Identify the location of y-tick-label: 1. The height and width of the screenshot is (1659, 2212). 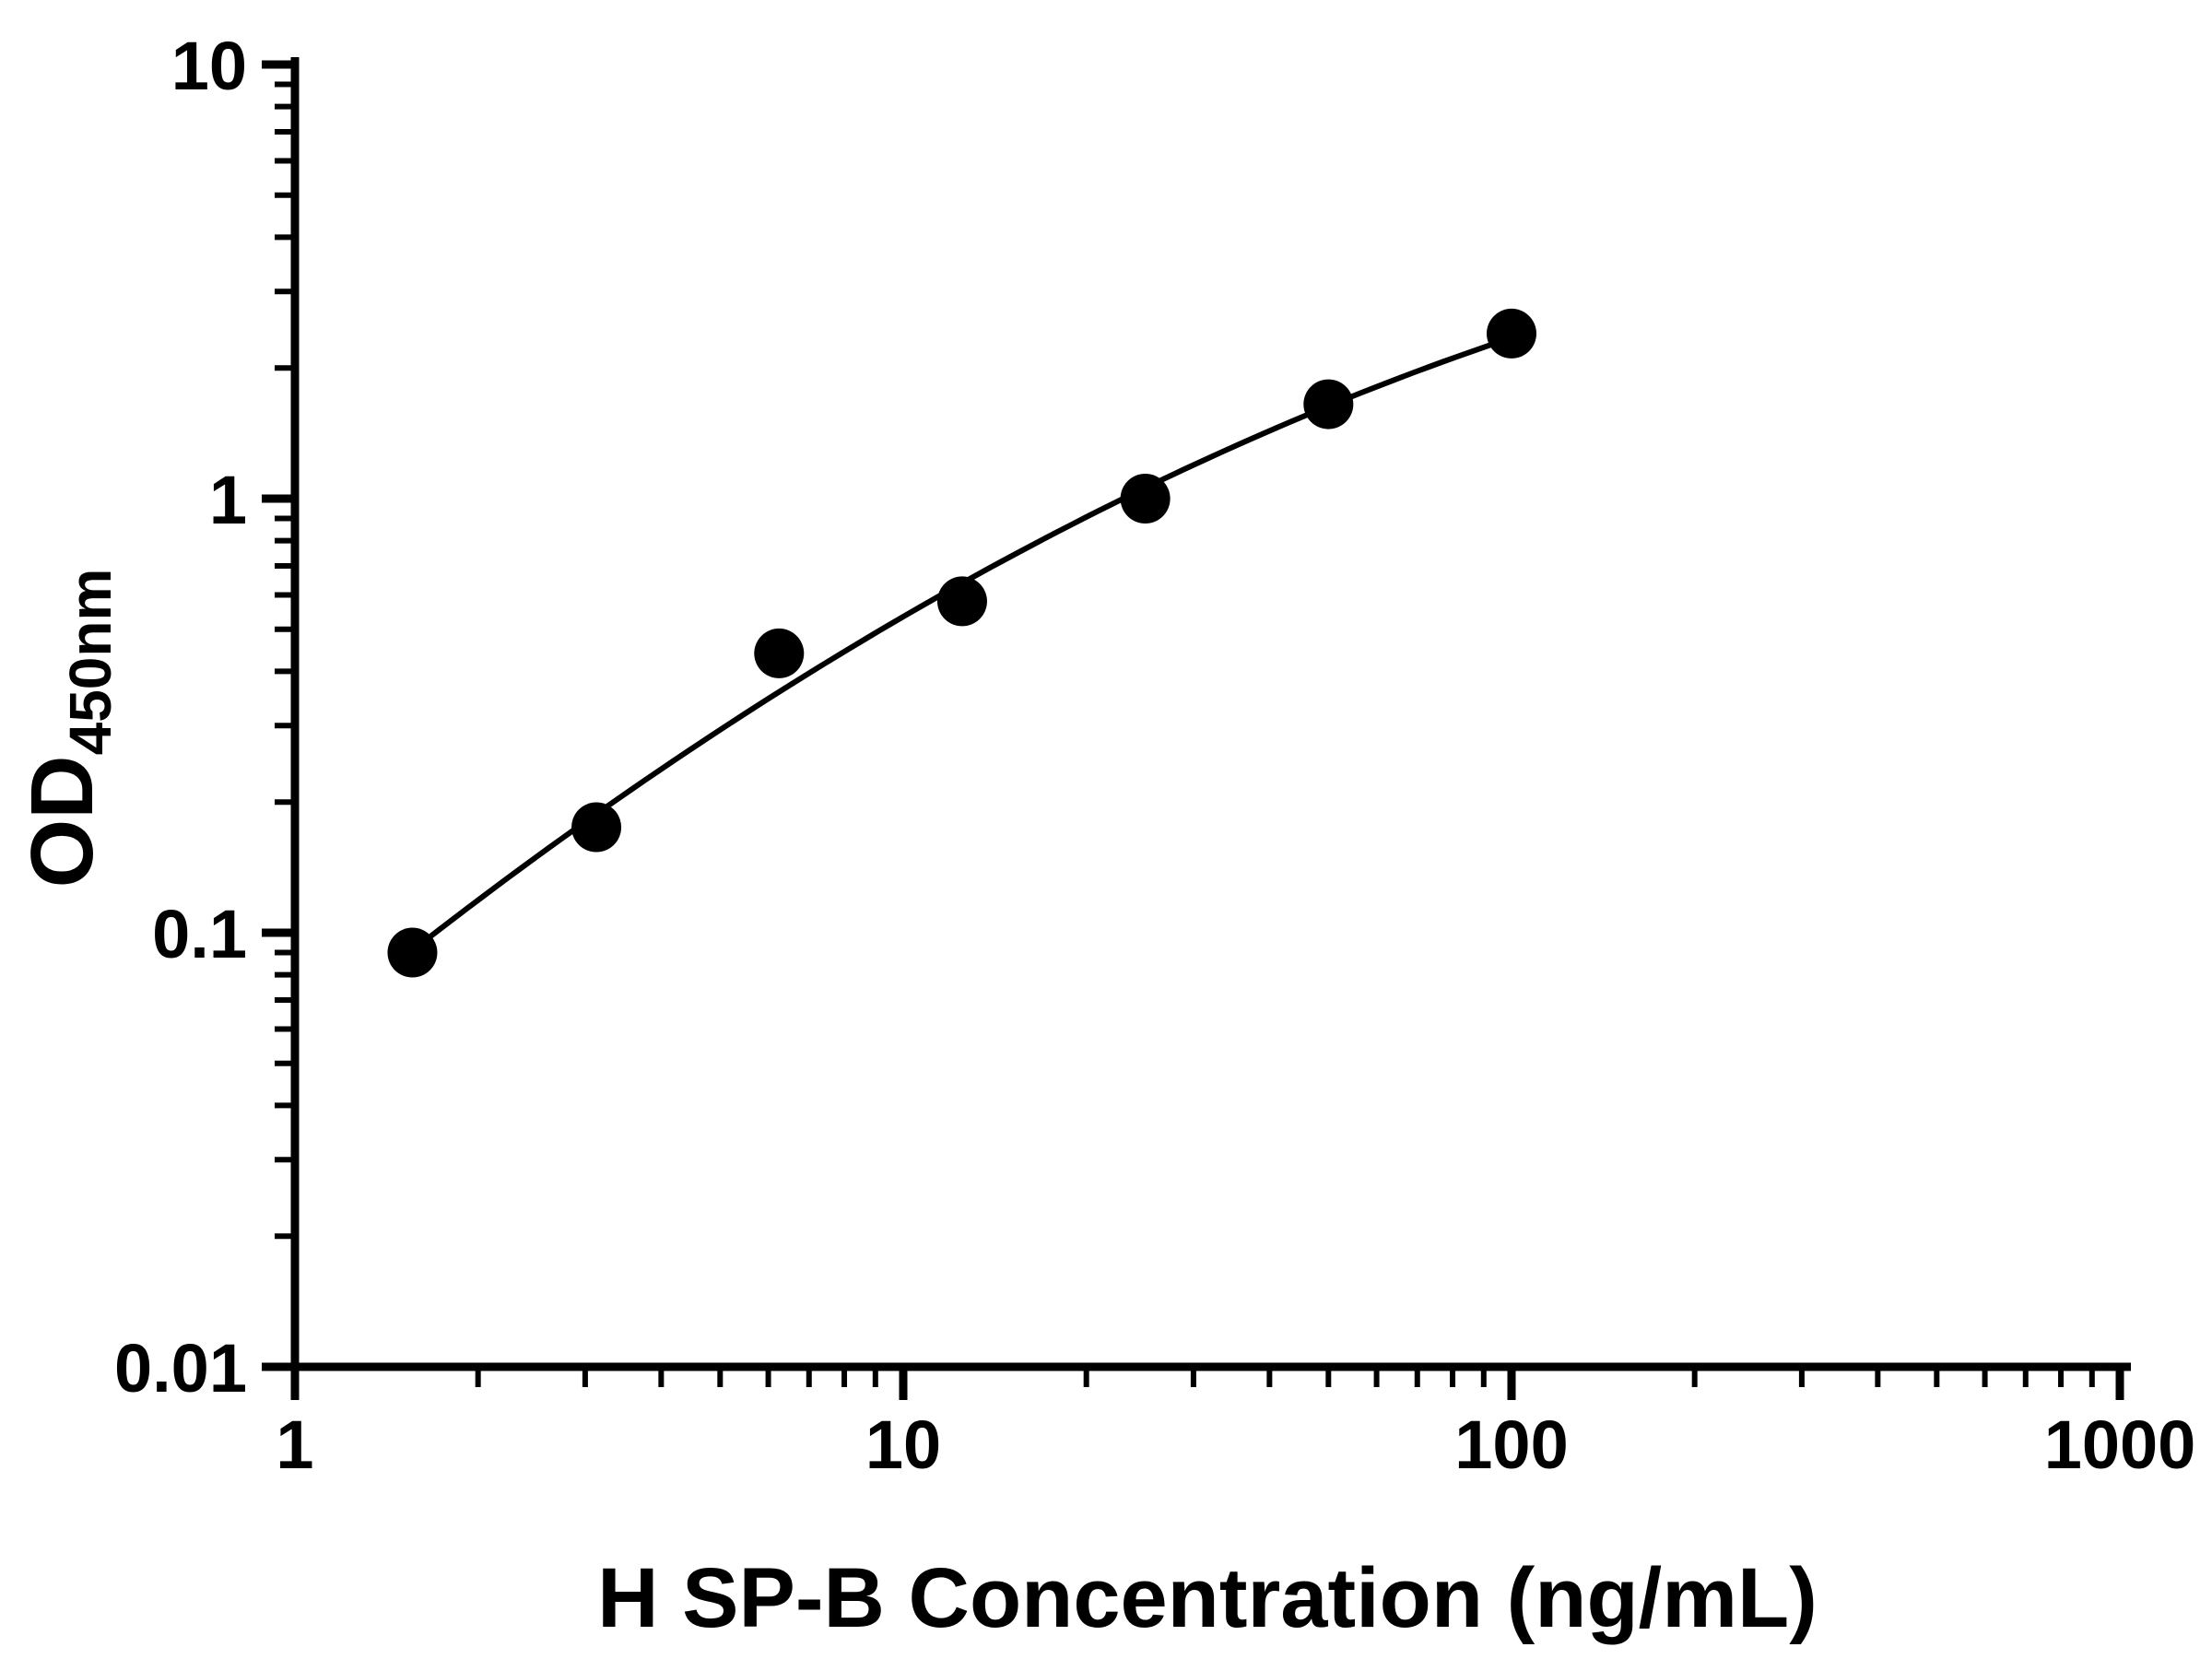
(228, 500).